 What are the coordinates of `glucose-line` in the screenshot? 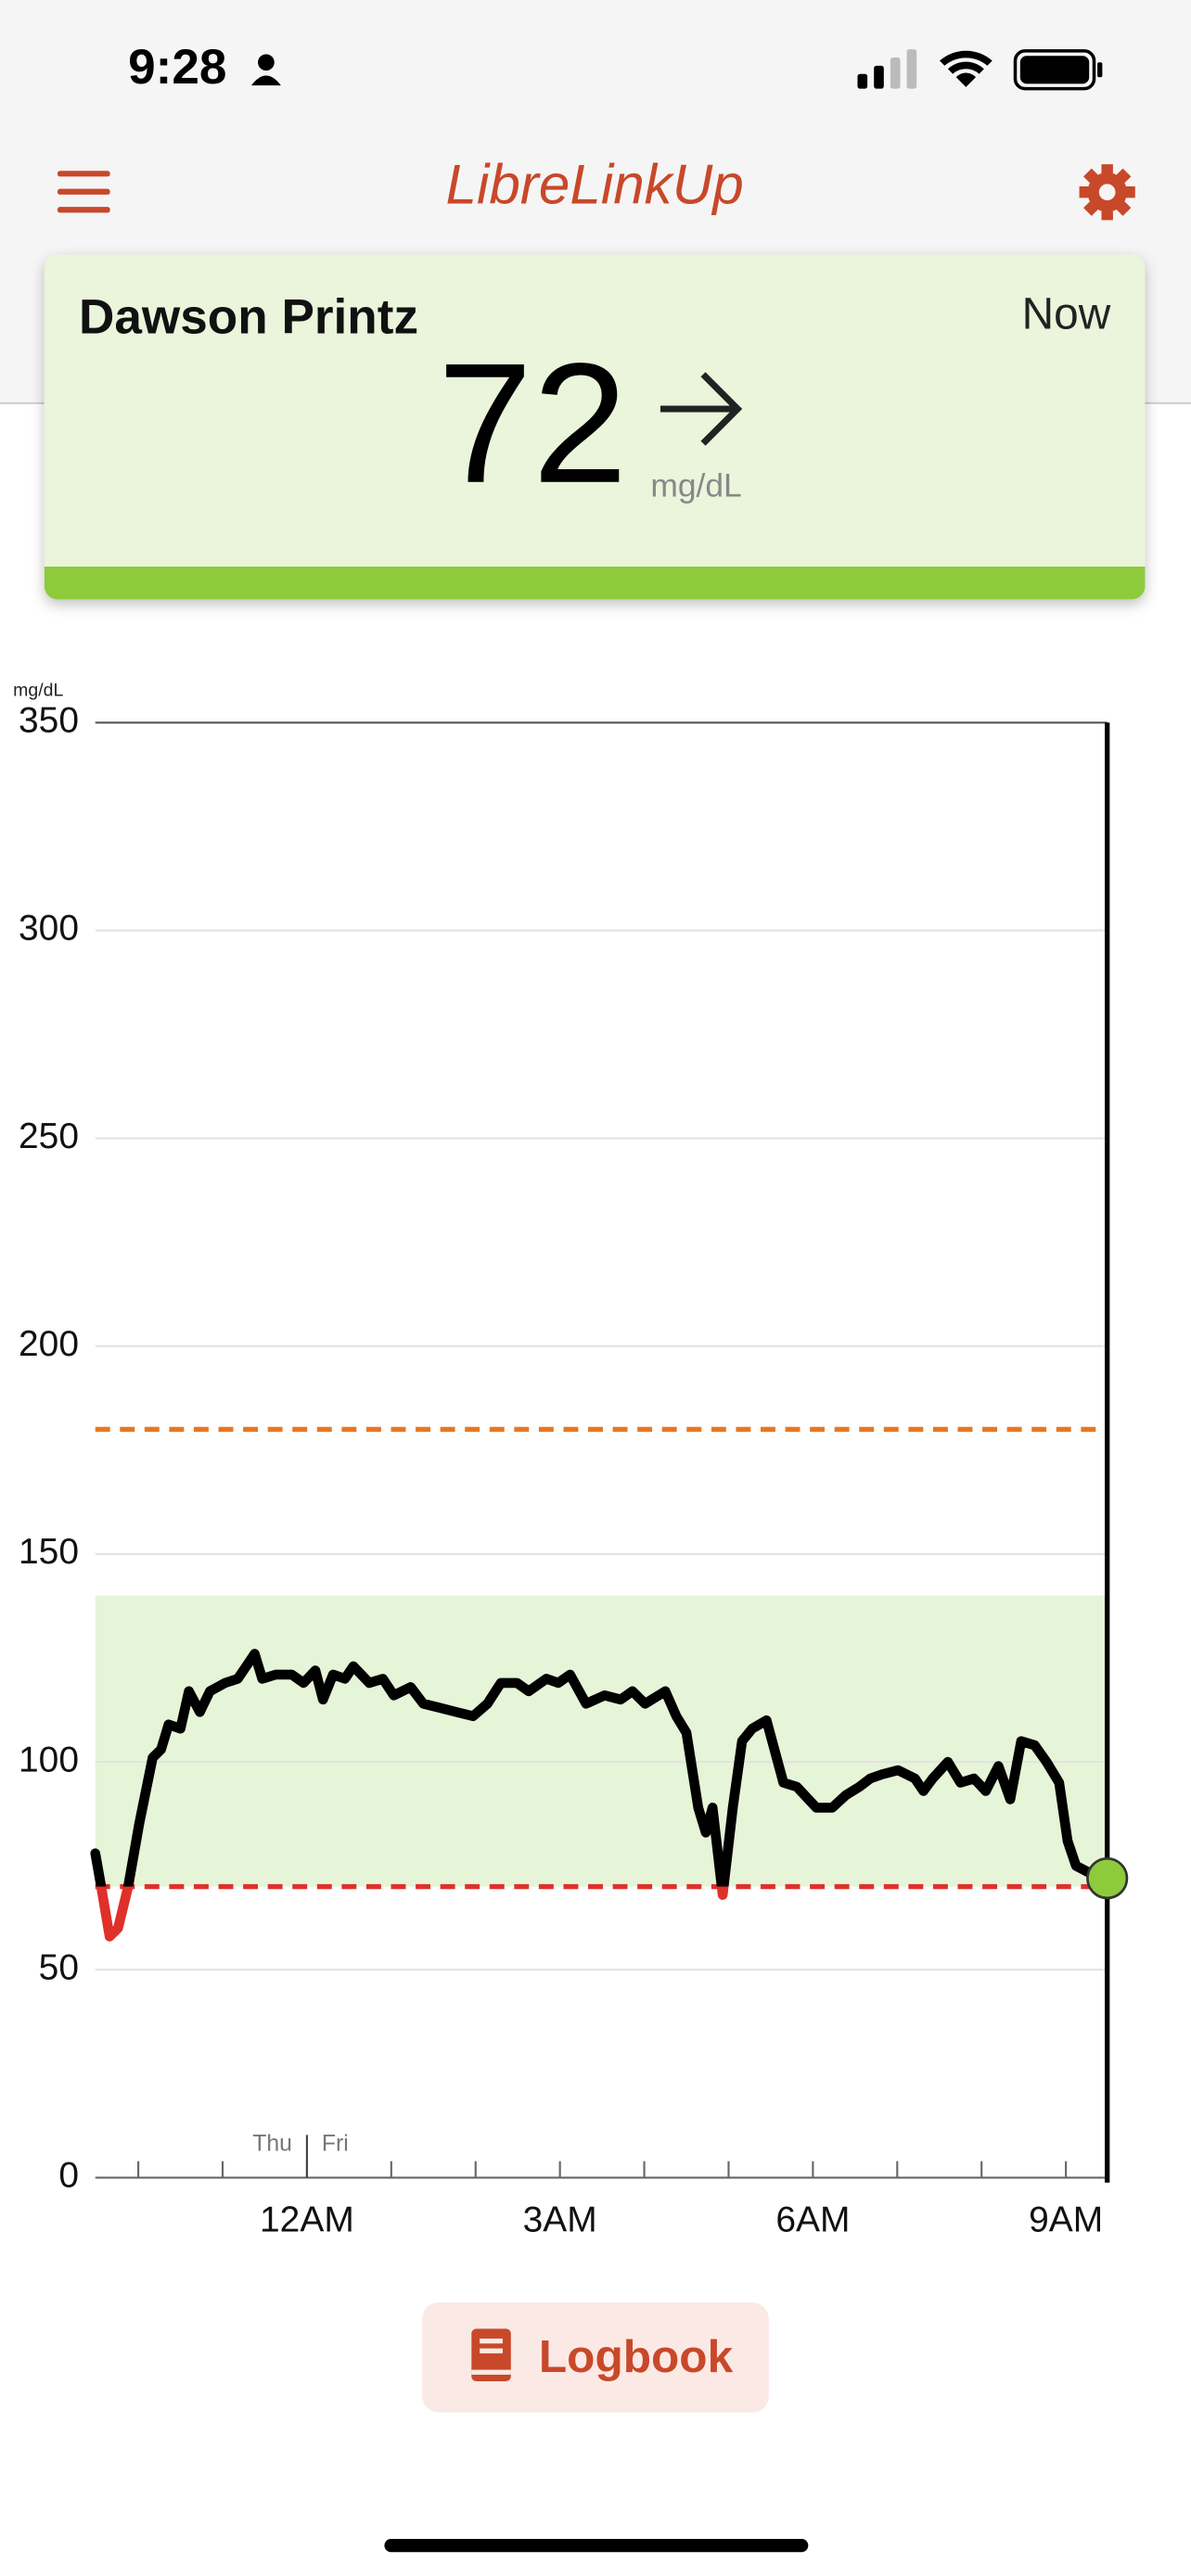 It's located at (601, 1795).